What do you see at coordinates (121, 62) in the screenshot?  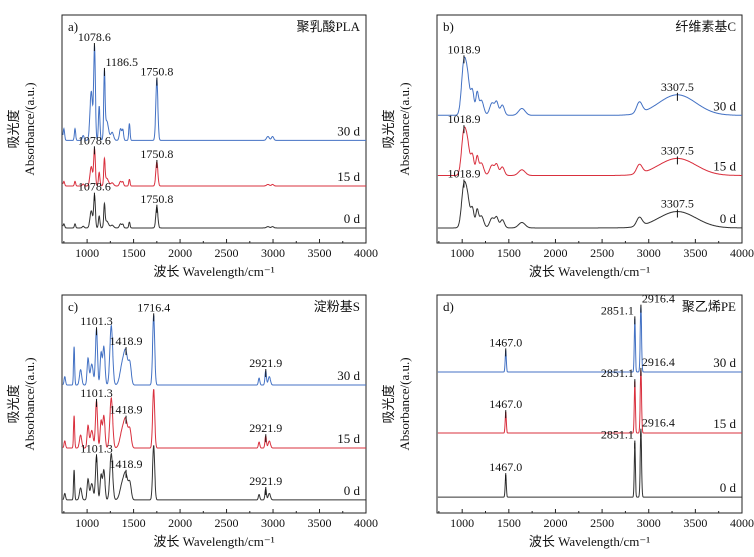 I see `peak-annotation: 1186.5` at bounding box center [121, 62].